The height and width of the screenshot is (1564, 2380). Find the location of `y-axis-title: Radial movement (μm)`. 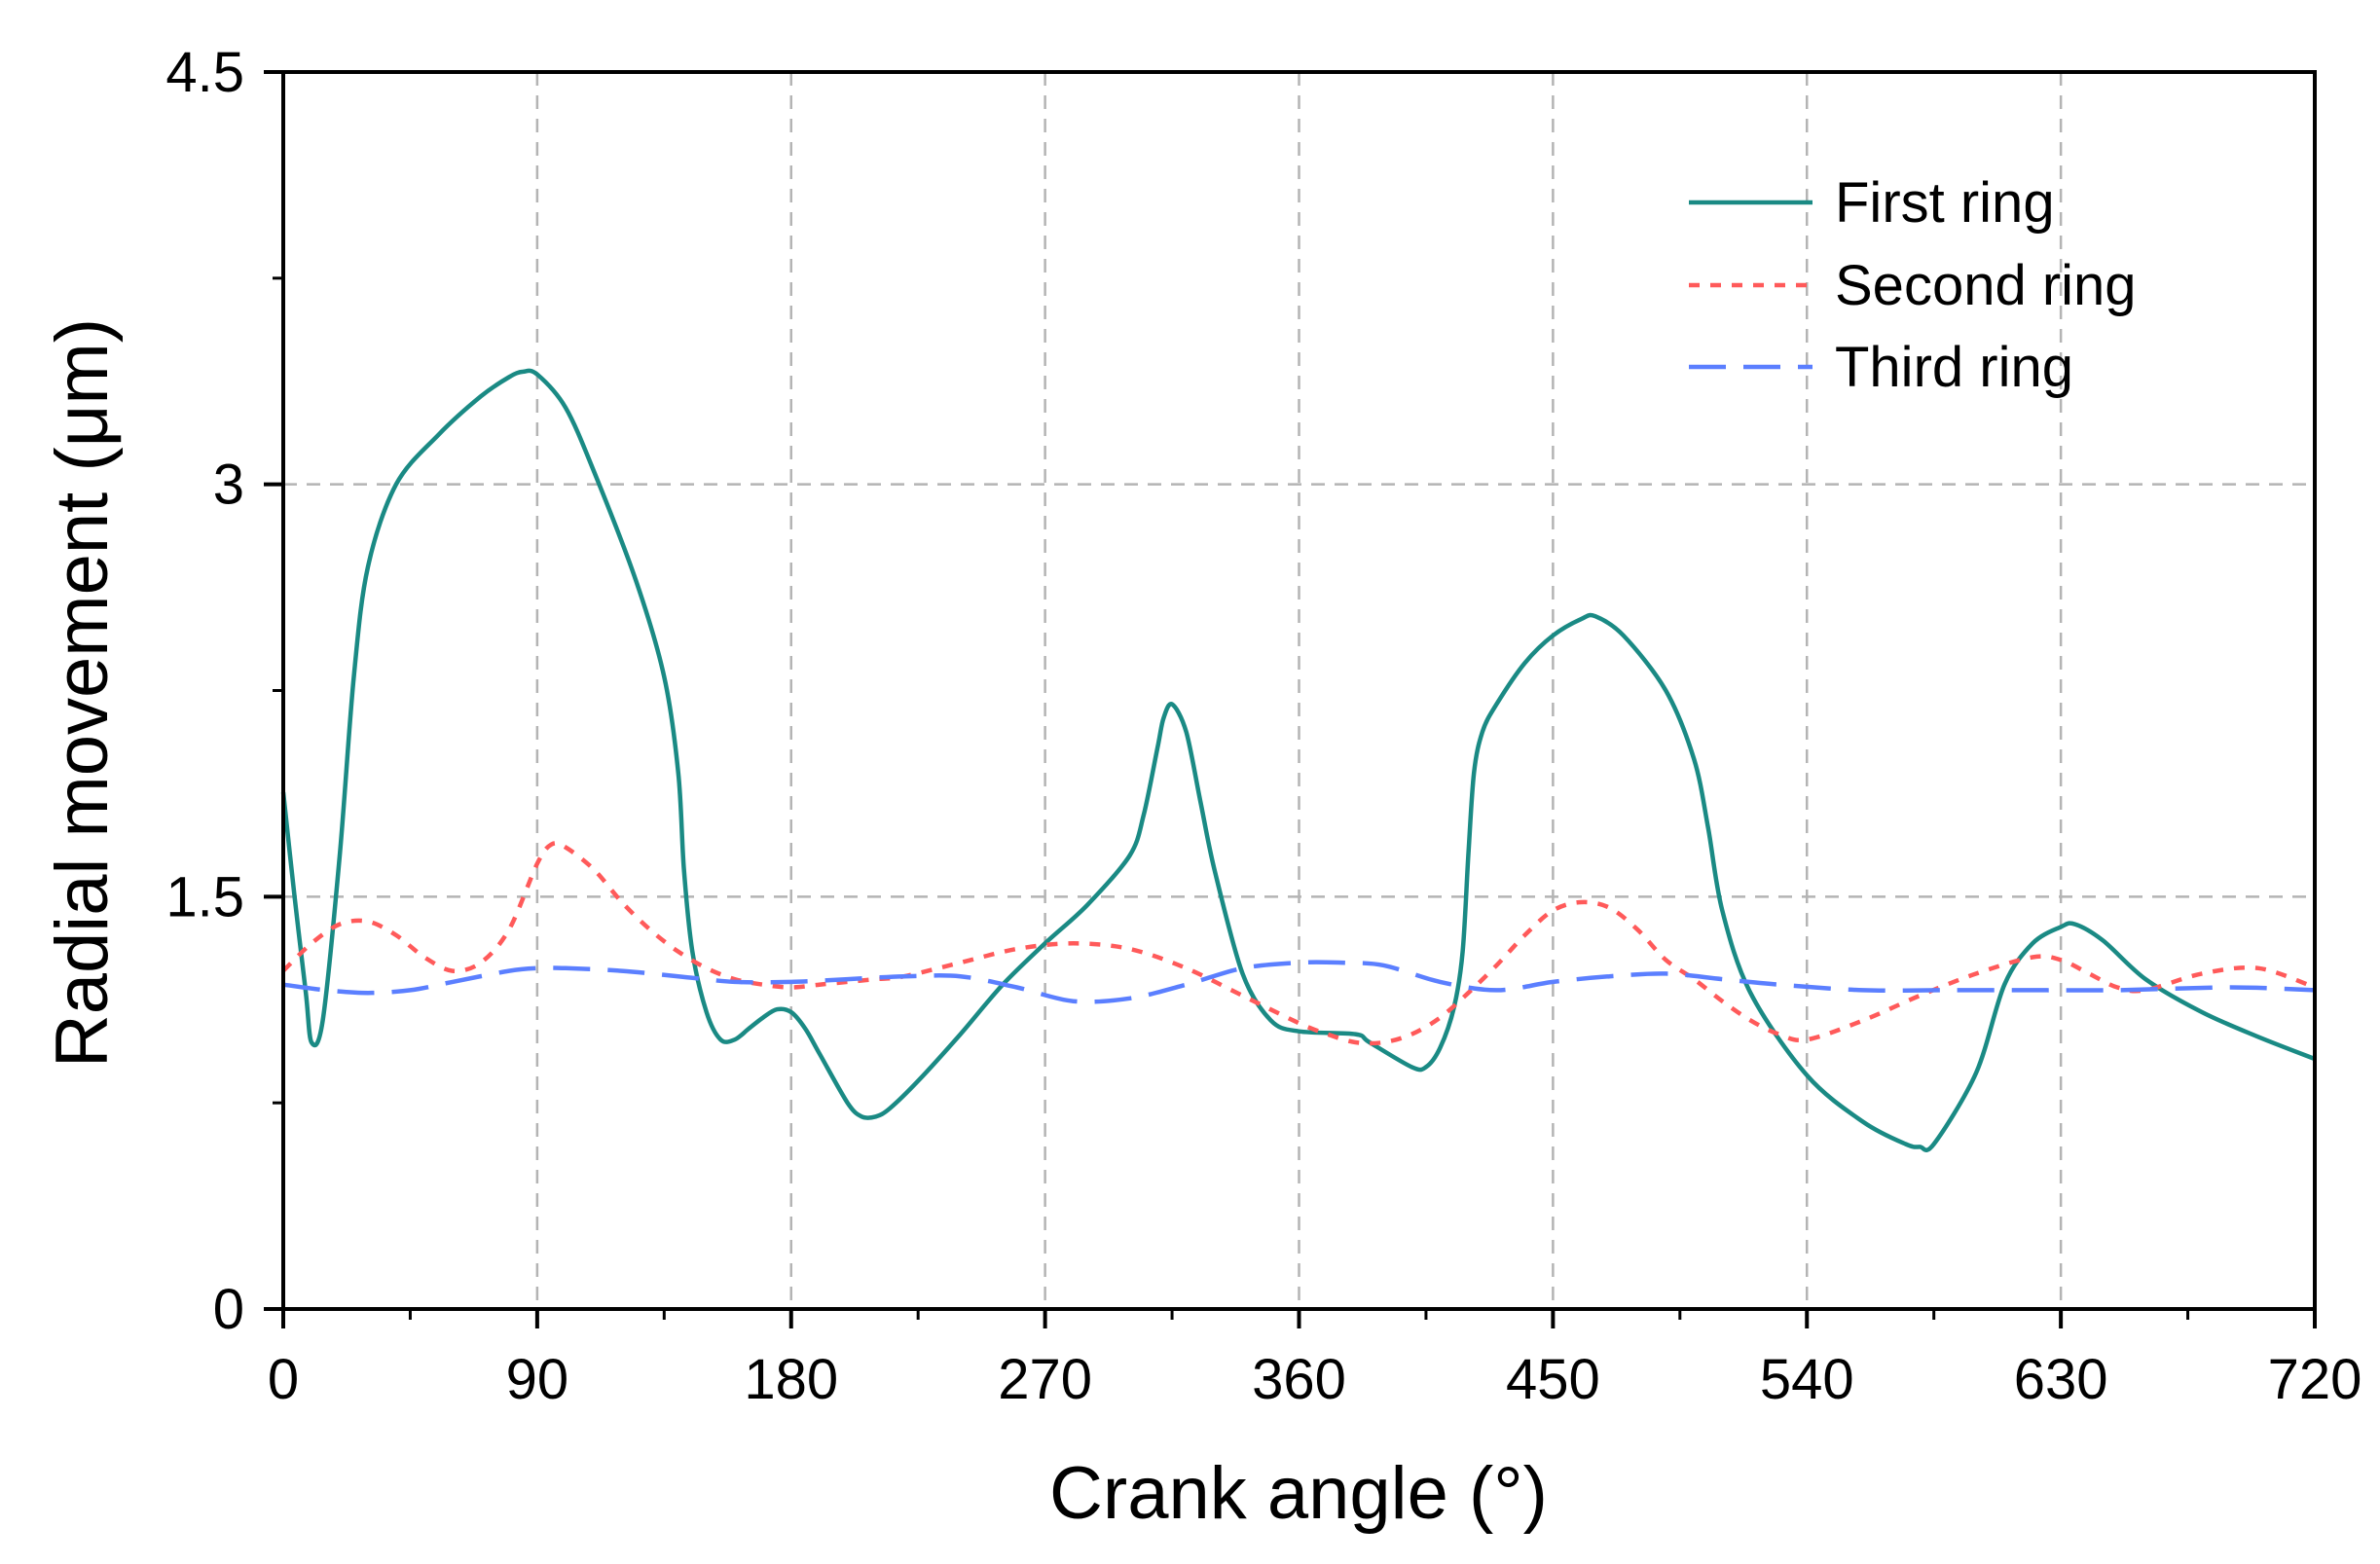

y-axis-title: Radial movement (μm) is located at coordinates (82, 693).